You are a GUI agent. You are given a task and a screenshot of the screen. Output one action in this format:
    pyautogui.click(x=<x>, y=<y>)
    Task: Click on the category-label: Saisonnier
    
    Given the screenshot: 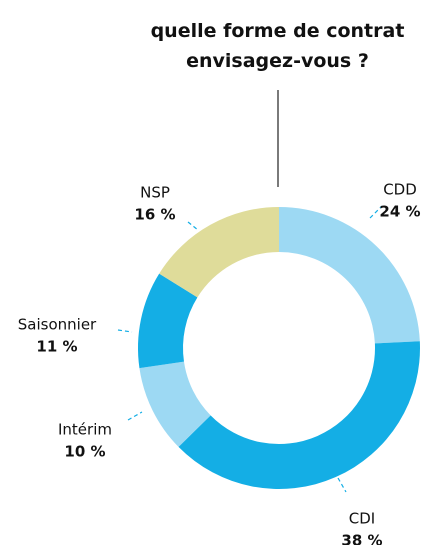 What is the action you would take?
    pyautogui.click(x=57, y=325)
    